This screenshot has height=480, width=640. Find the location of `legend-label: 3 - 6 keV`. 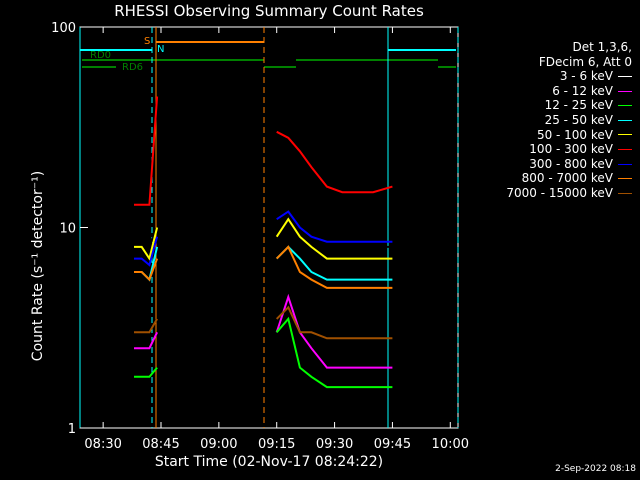

legend-label: 3 - 6 keV is located at coordinates (586, 76).